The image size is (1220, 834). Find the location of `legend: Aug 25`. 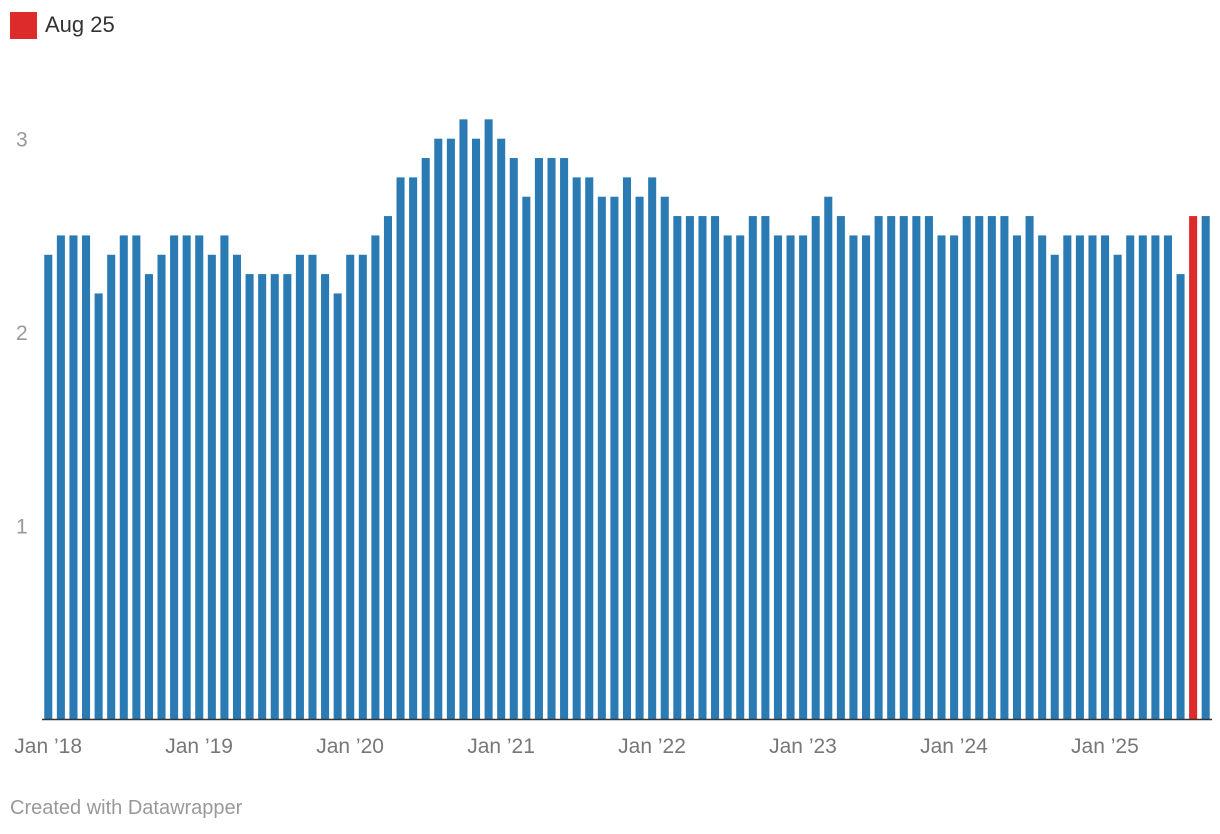

legend: Aug 25 is located at coordinates (62, 25).